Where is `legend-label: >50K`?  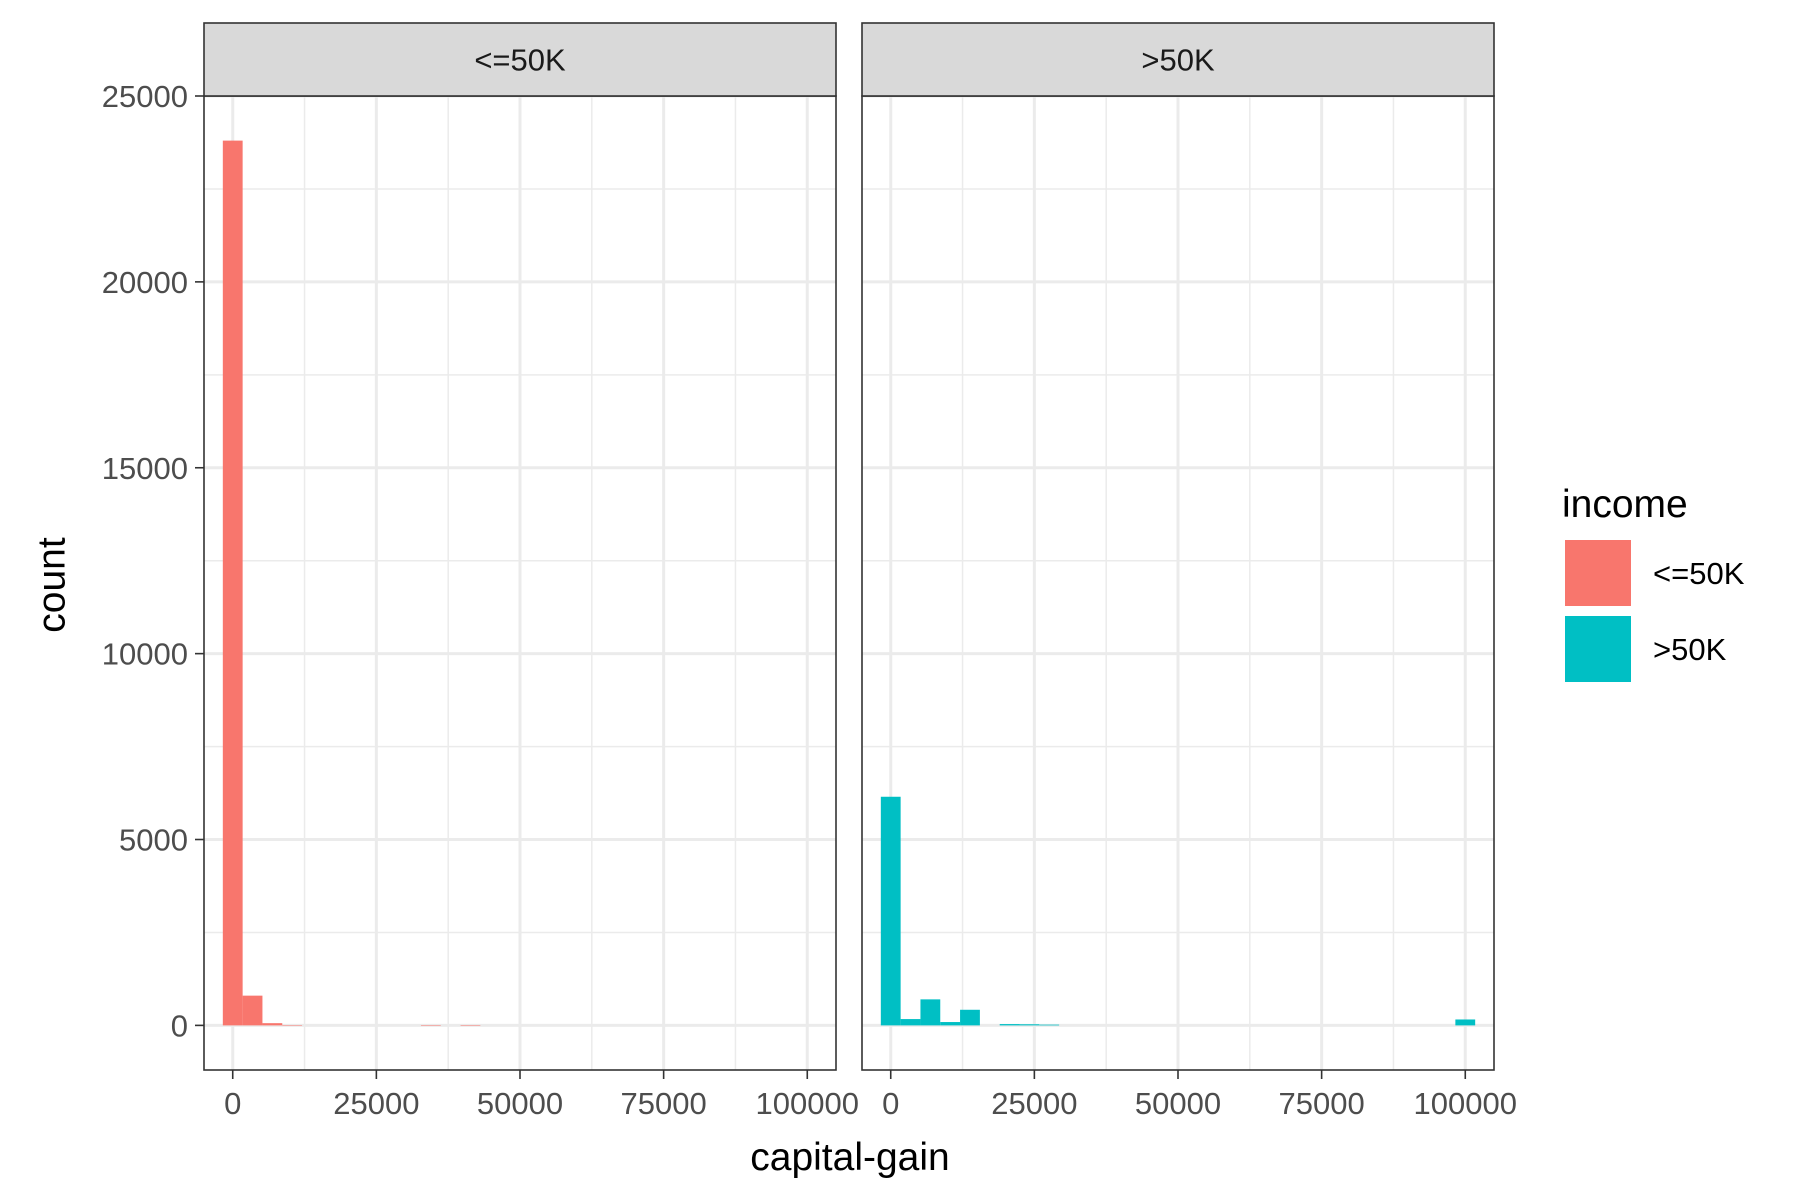 legend-label: >50K is located at coordinates (1690, 649).